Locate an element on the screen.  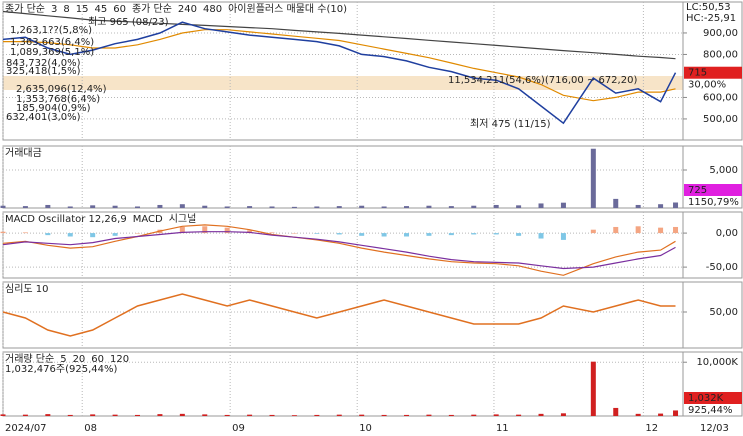
annotation: 2,635,096(12,4%) is located at coordinates (61, 89).